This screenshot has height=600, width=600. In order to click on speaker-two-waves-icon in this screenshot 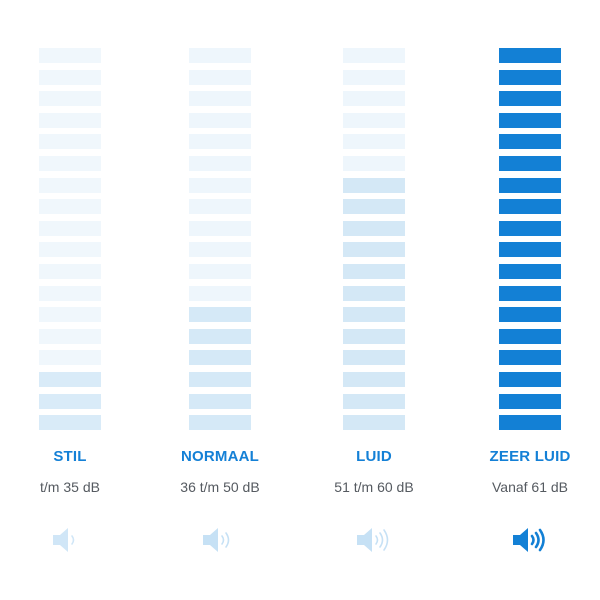, I will do `click(220, 540)`.